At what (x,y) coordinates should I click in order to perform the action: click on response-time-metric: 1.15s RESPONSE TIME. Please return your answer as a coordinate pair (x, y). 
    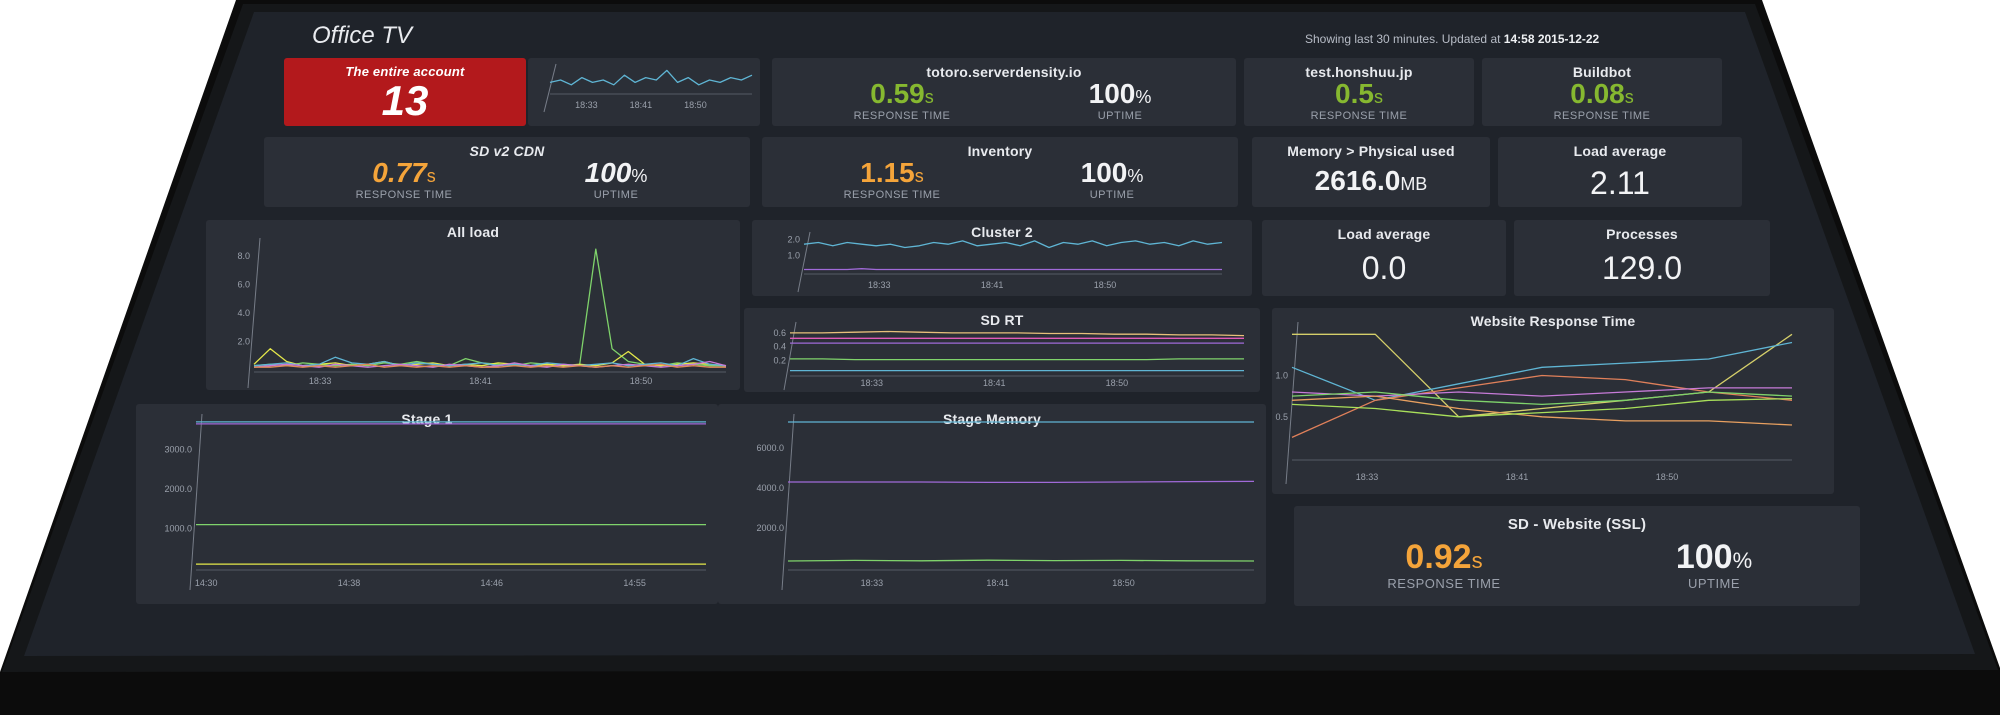
    Looking at the image, I should click on (892, 180).